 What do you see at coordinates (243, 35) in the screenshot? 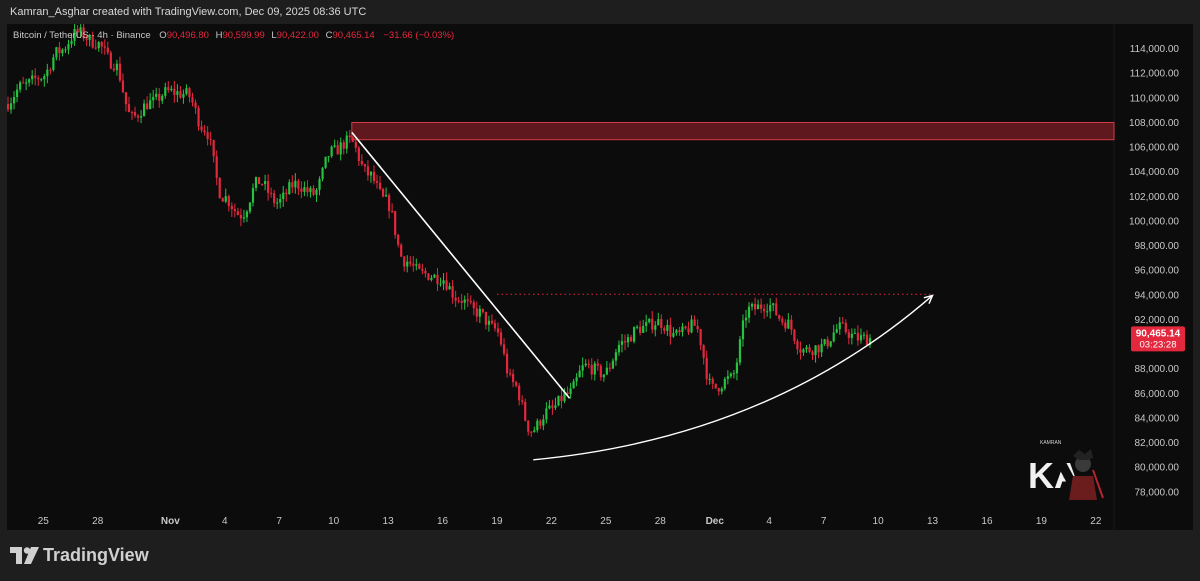
I see `high-value: 90,599.99` at bounding box center [243, 35].